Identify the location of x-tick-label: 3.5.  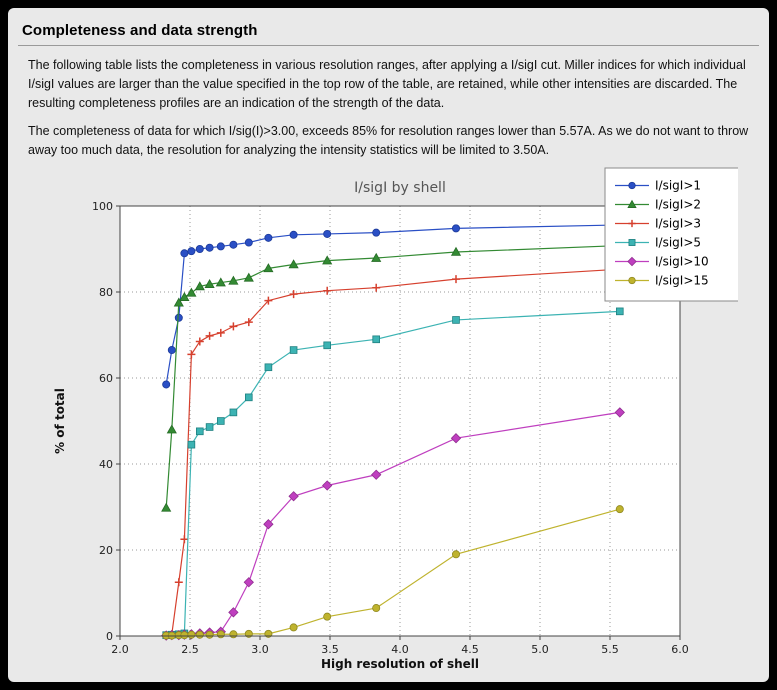
(330, 649).